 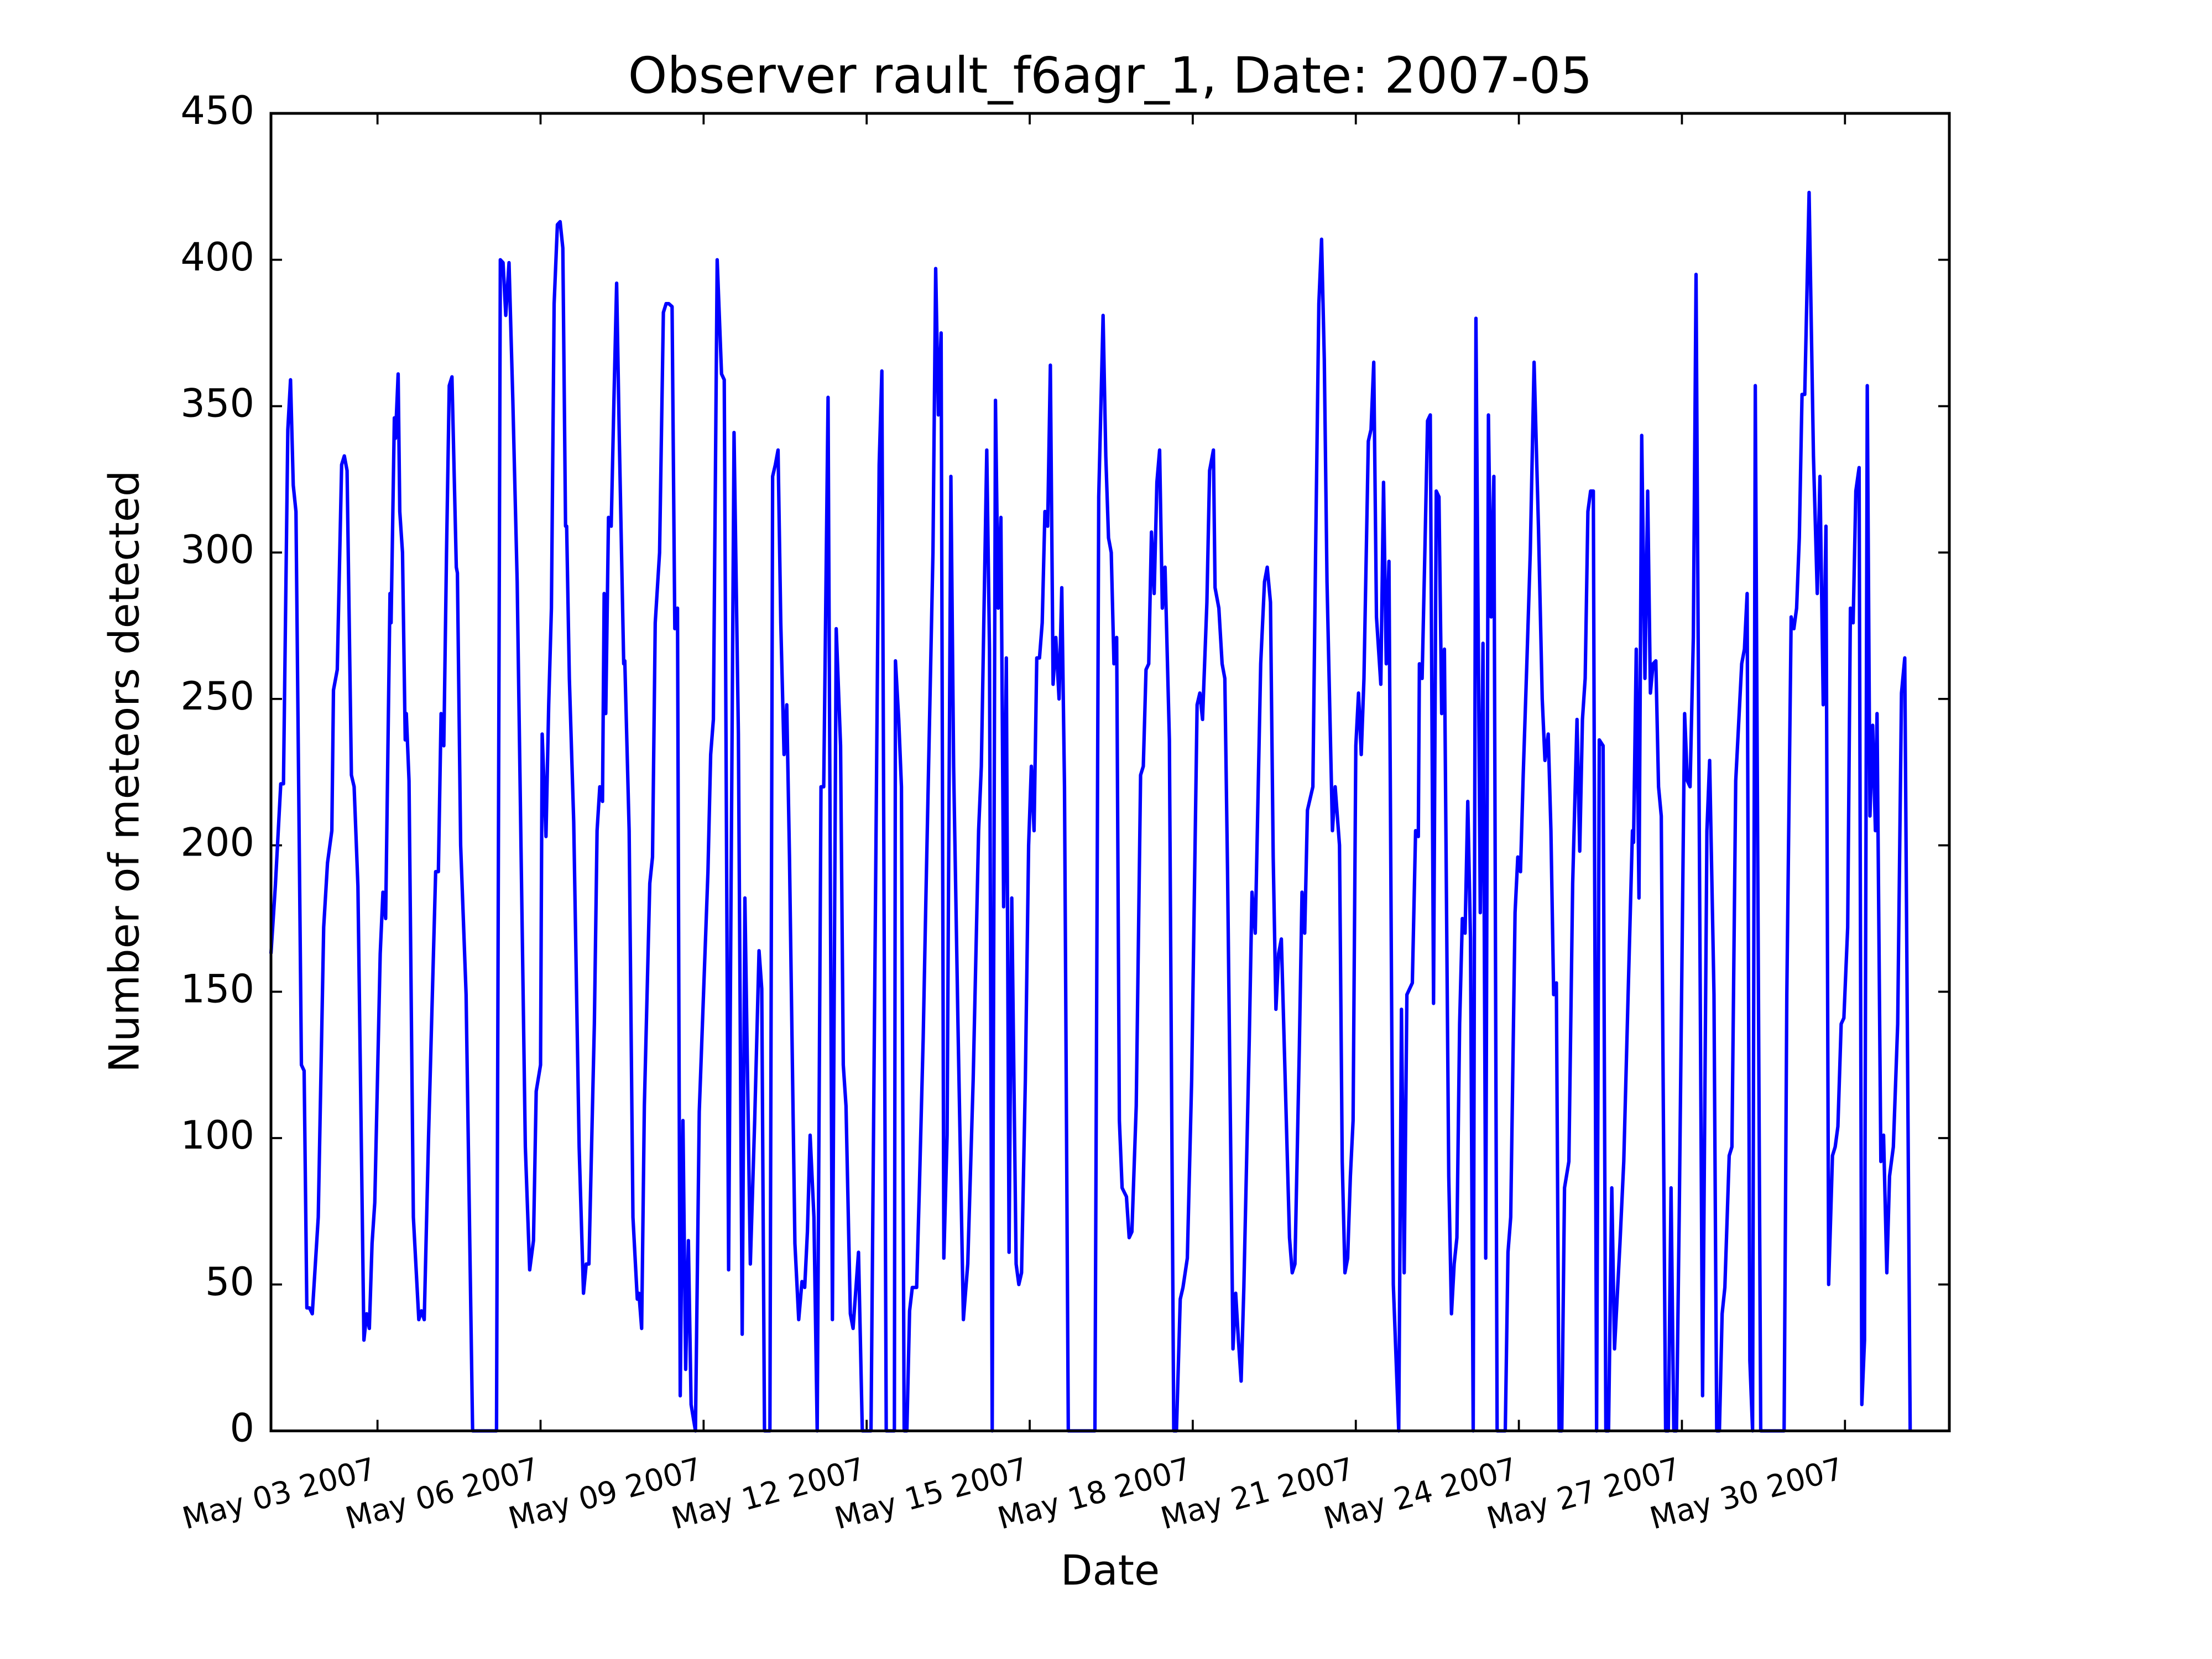 What do you see at coordinates (217, 111) in the screenshot?
I see `y-tick-label: 450` at bounding box center [217, 111].